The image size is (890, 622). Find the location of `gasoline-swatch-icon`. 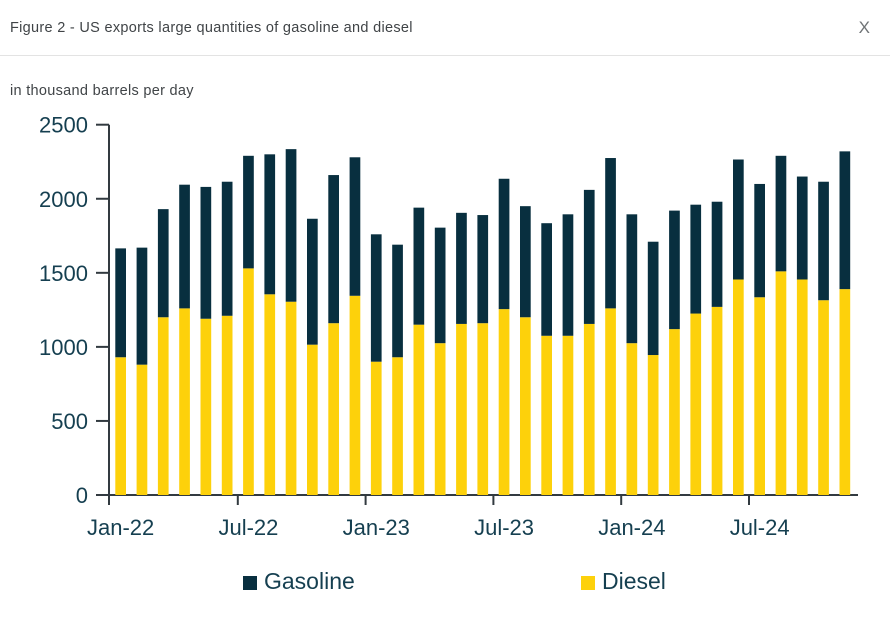

gasoline-swatch-icon is located at coordinates (250, 582).